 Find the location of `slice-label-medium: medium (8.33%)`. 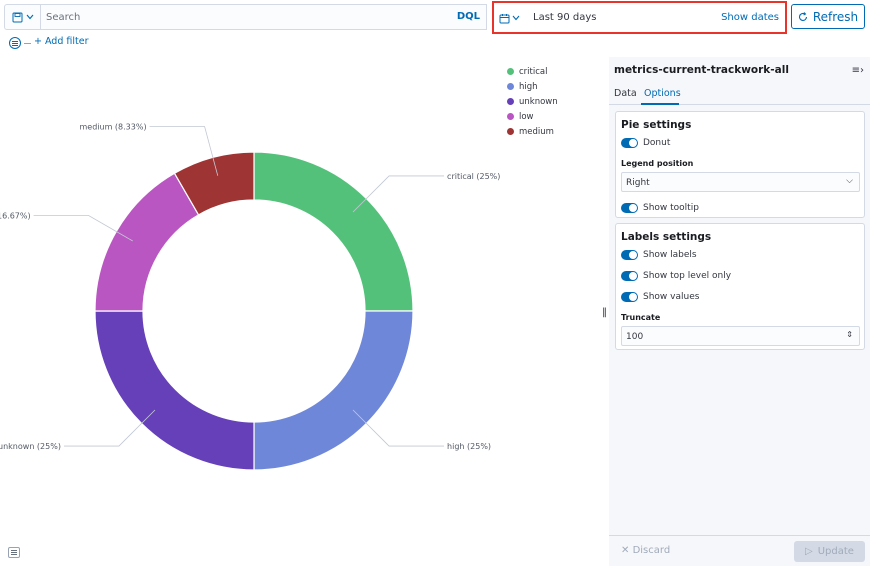

slice-label-medium: medium (8.33%) is located at coordinates (113, 127).